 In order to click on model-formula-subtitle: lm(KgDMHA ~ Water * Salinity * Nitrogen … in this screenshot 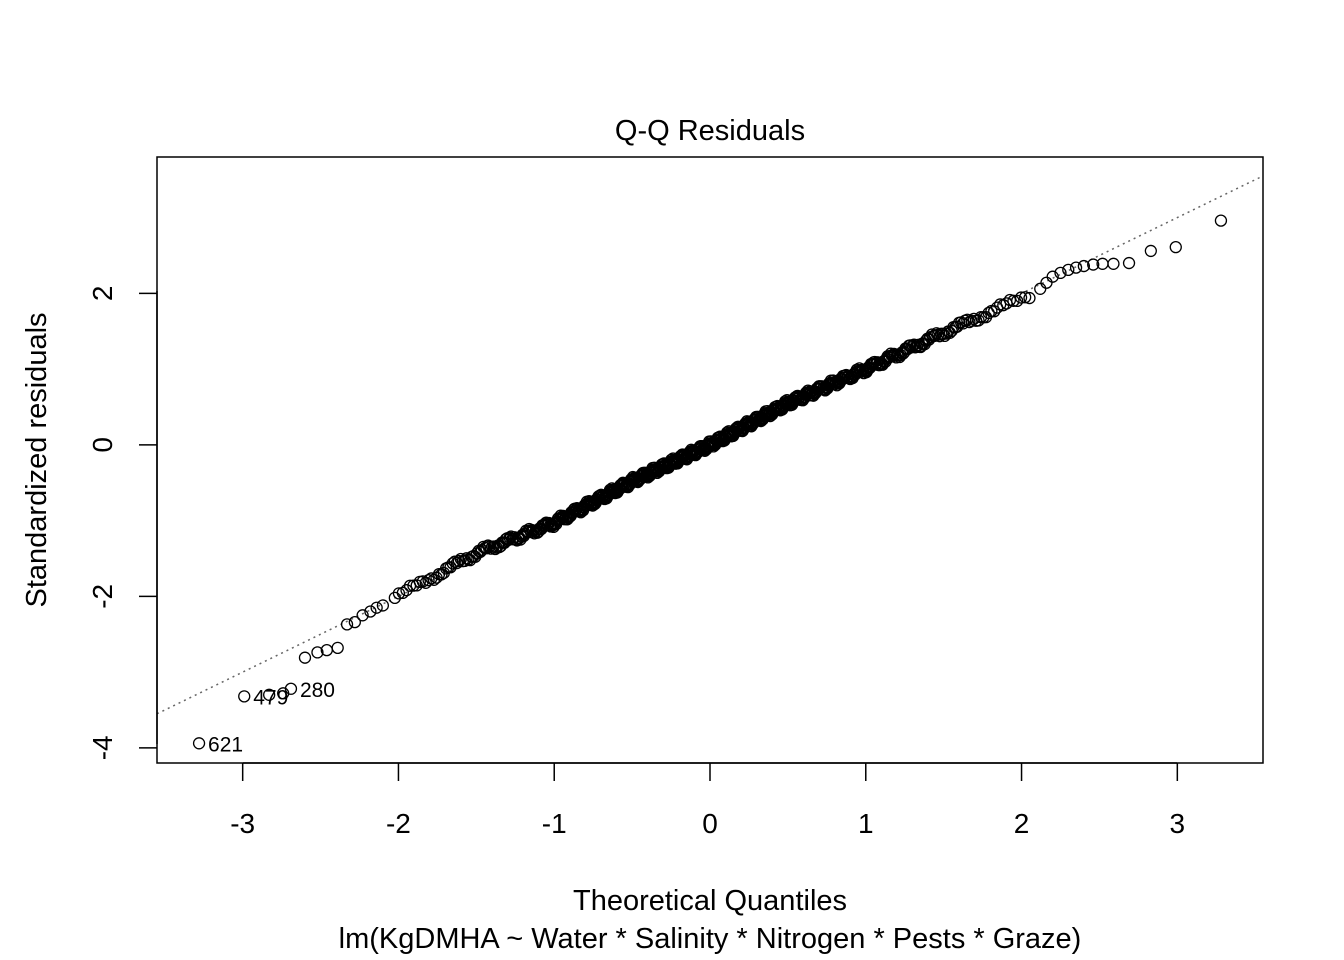, I will do `click(710, 939)`.